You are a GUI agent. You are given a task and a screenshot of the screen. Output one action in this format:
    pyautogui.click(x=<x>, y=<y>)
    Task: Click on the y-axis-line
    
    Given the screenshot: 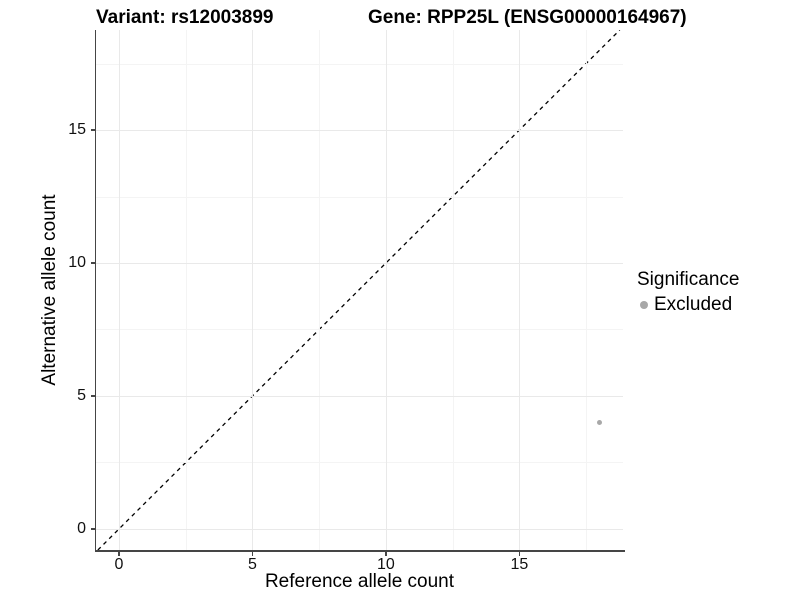 What is the action you would take?
    pyautogui.click(x=95, y=290)
    